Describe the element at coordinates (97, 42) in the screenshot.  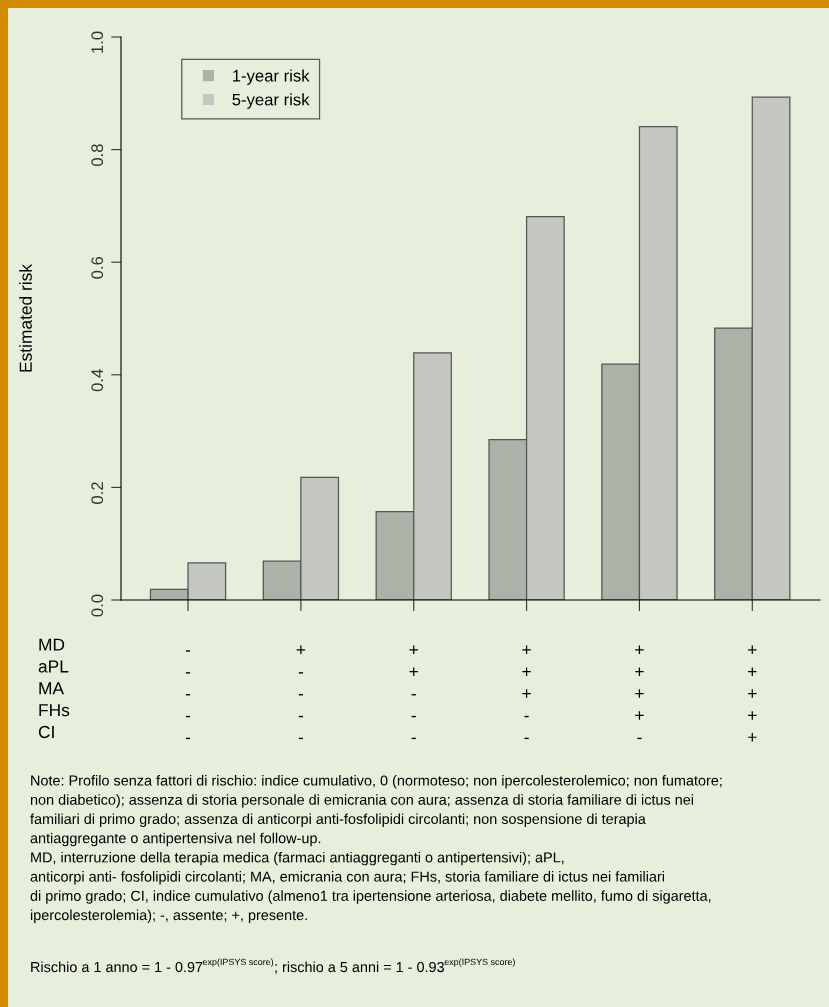
I see `y-tick-label: 1.0` at that location.